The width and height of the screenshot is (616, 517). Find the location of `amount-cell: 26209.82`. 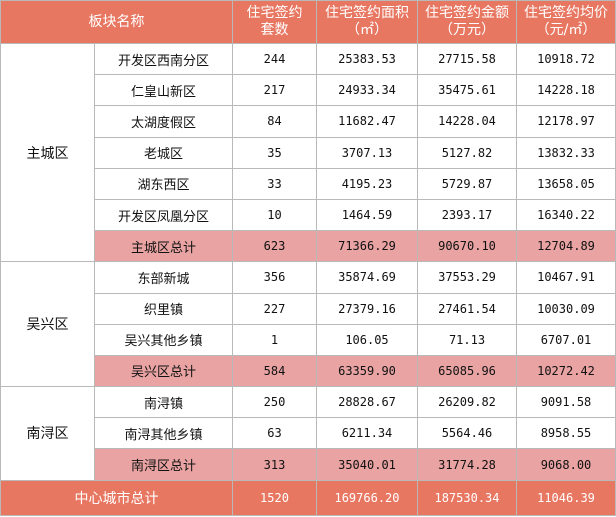

amount-cell: 26209.82 is located at coordinates (467, 402).